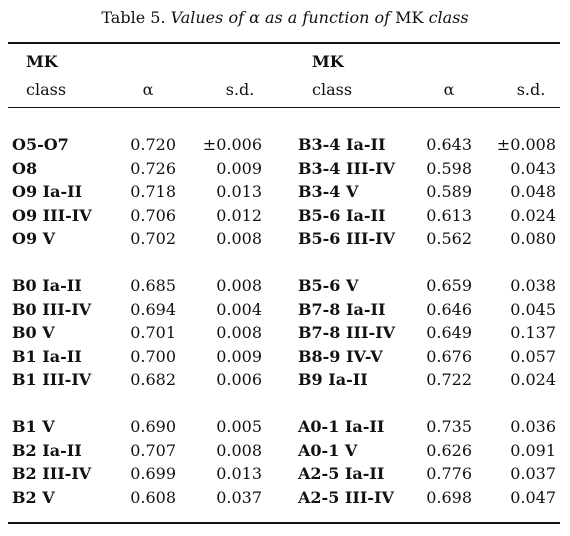  I want to click on bottom-rule, so click(284, 523).